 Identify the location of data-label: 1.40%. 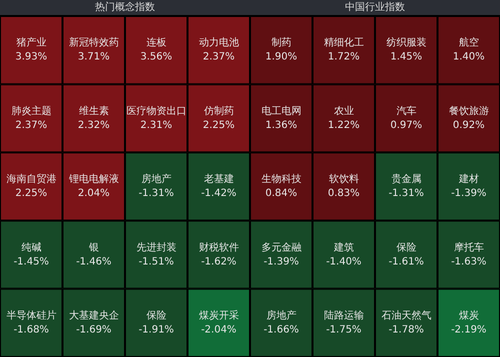
(468, 57).